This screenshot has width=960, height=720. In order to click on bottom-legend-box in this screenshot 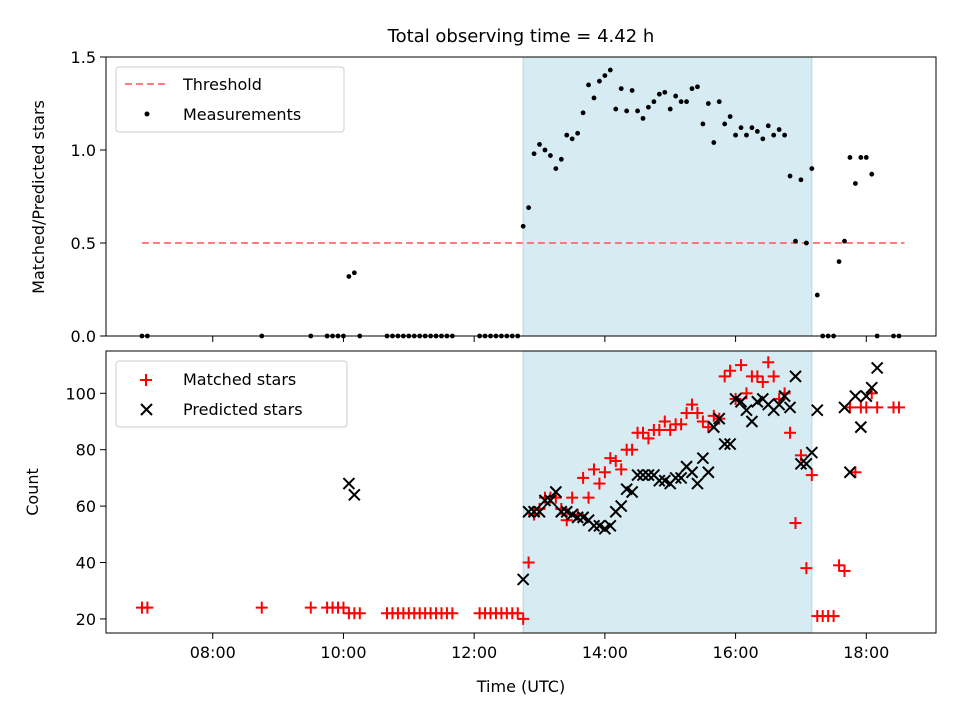, I will do `click(231, 394)`.